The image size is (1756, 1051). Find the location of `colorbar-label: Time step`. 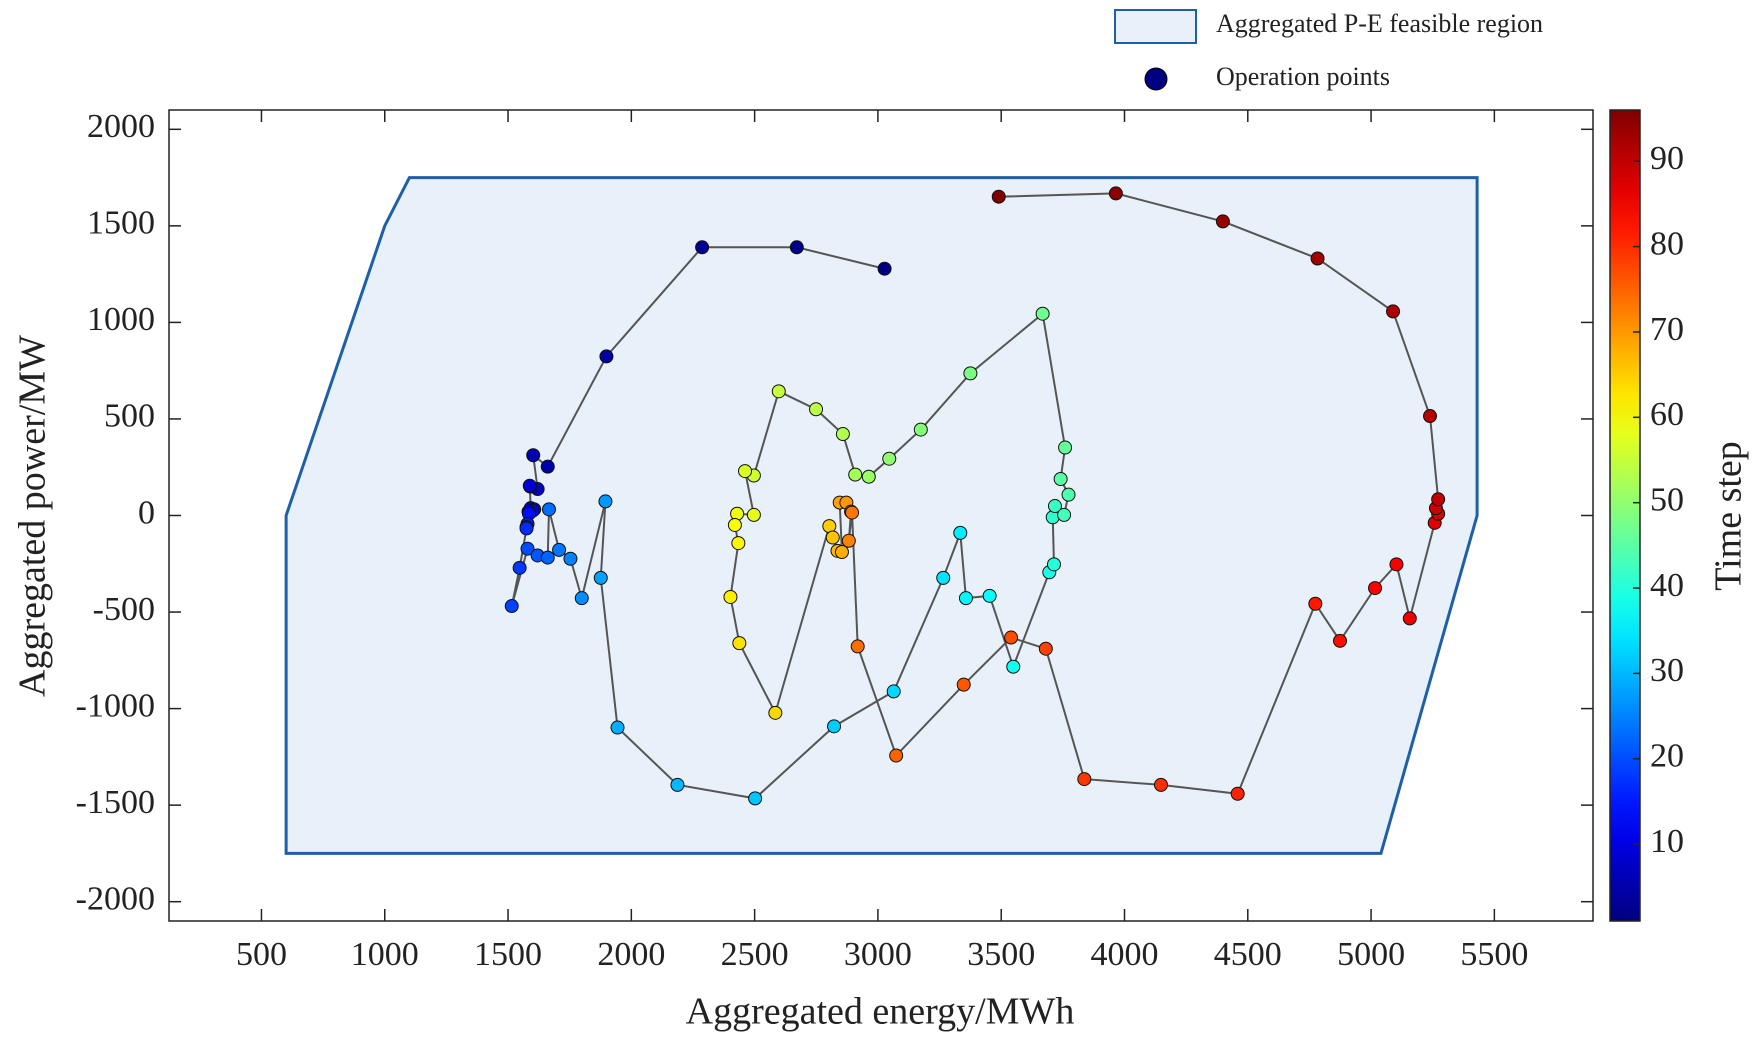

colorbar-label: Time step is located at coordinates (1729, 516).